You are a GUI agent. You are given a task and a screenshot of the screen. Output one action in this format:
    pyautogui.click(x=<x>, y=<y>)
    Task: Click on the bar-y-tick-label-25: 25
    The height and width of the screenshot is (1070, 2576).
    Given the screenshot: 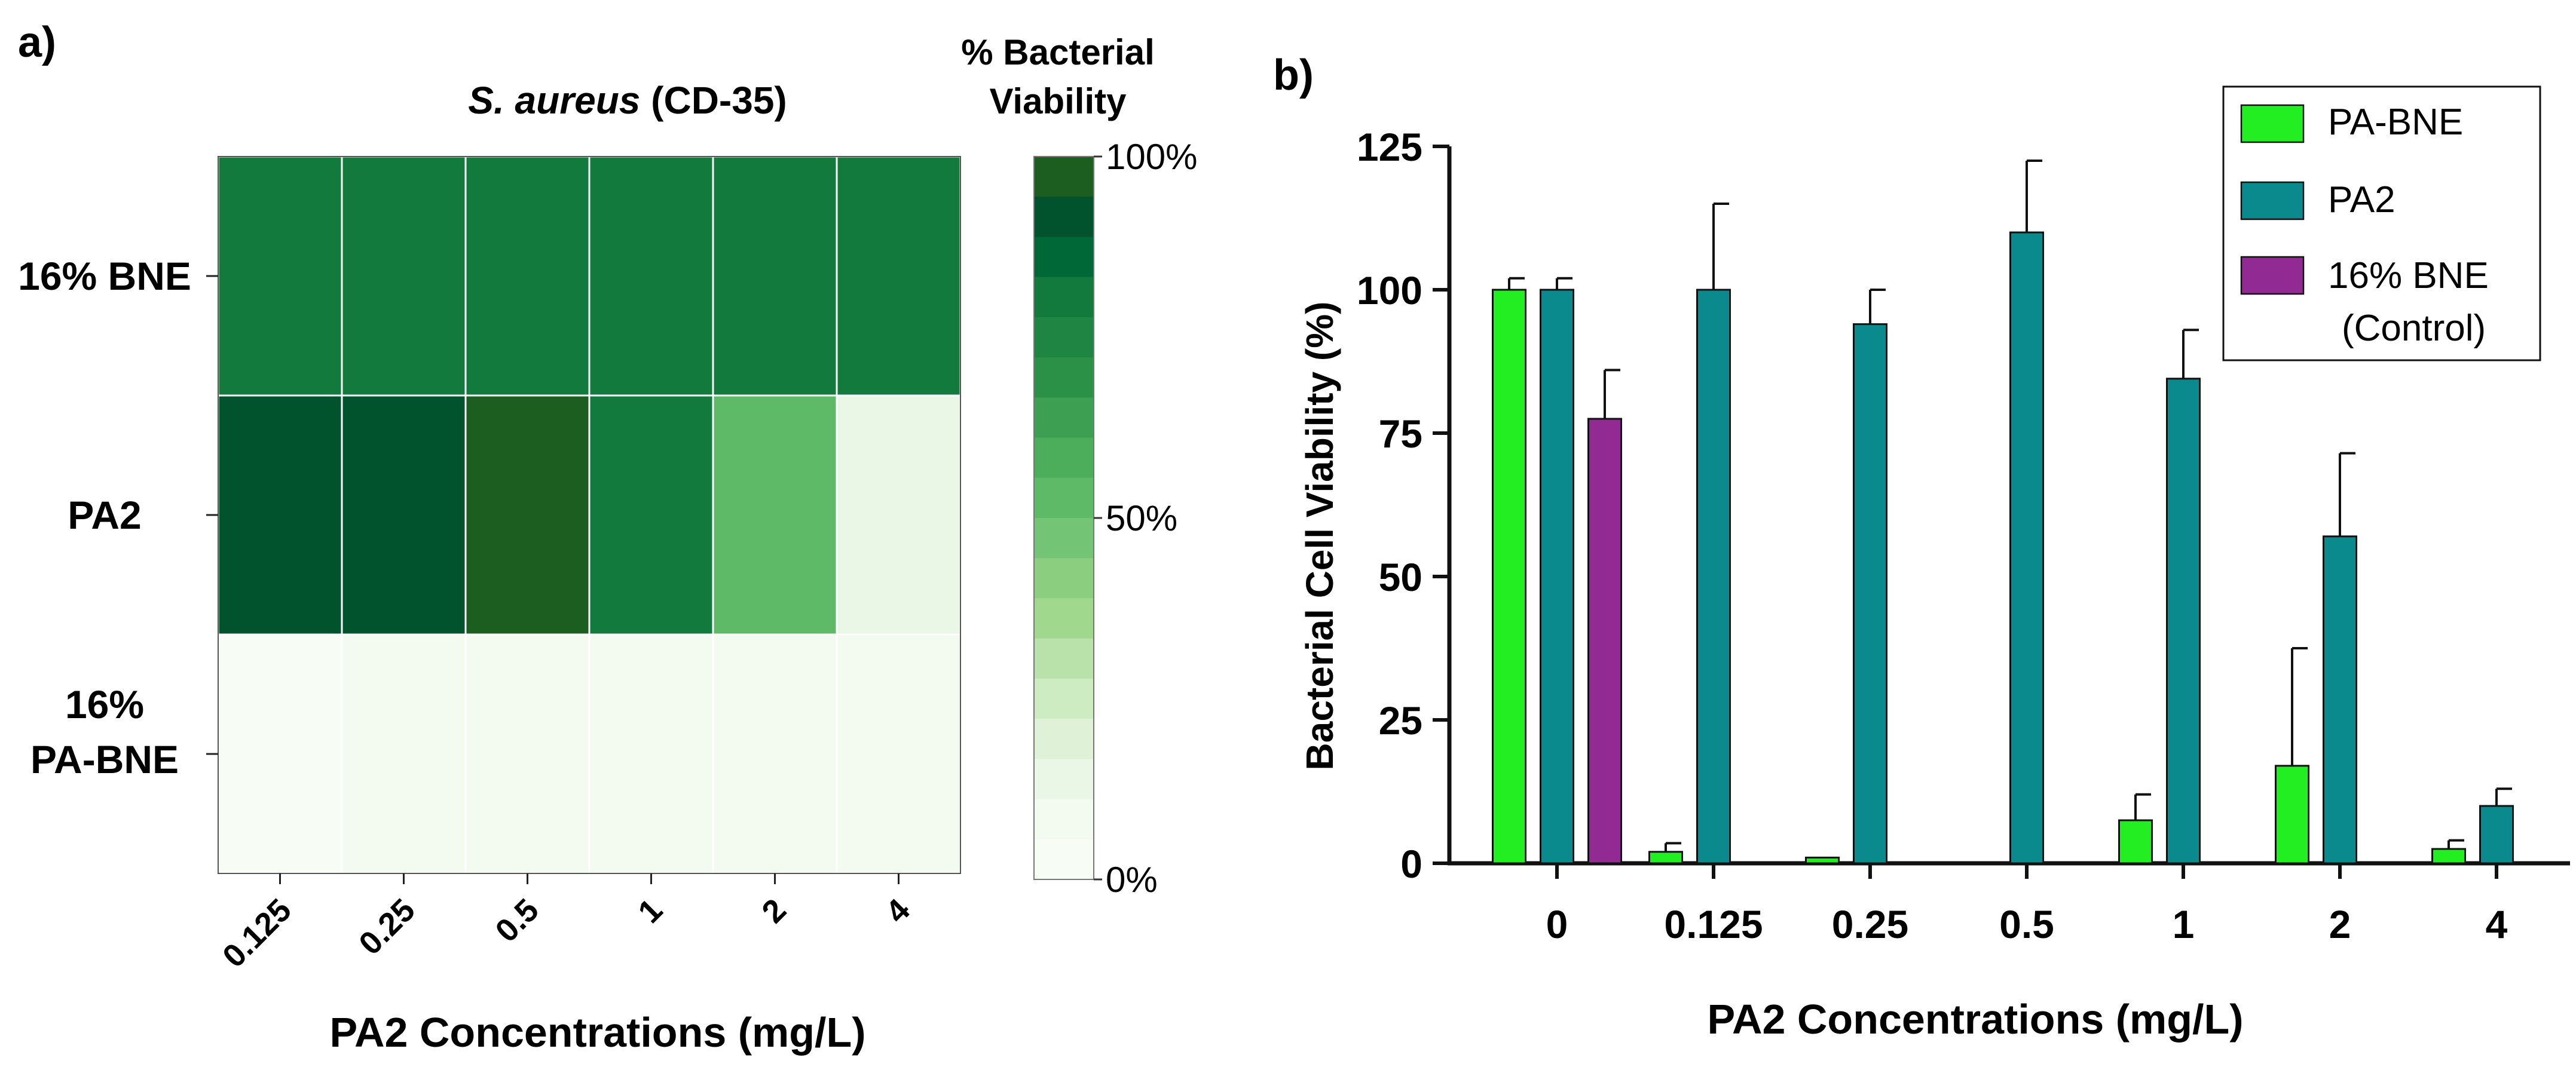 What is the action you would take?
    pyautogui.click(x=1400, y=721)
    